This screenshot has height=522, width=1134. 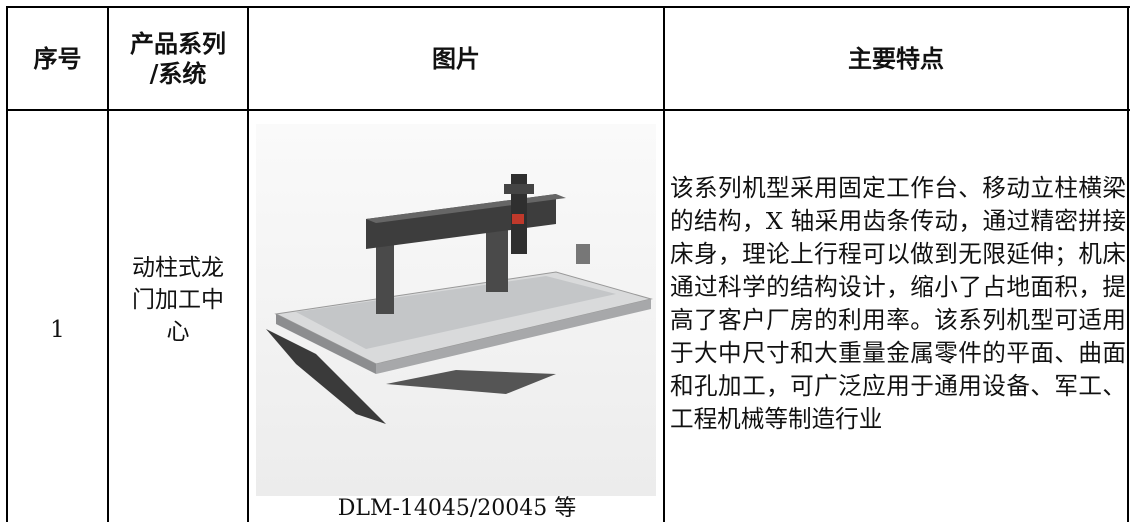 I want to click on header-cell: 主要特点, so click(x=896, y=59).